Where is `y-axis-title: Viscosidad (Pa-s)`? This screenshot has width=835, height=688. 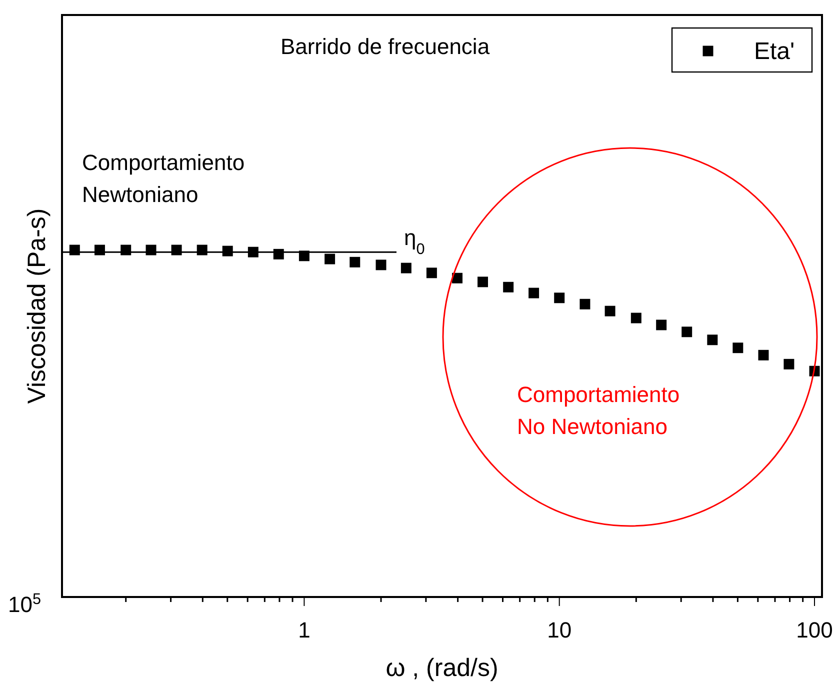
y-axis-title: Viscosidad (Pa-s) is located at coordinates (37, 306).